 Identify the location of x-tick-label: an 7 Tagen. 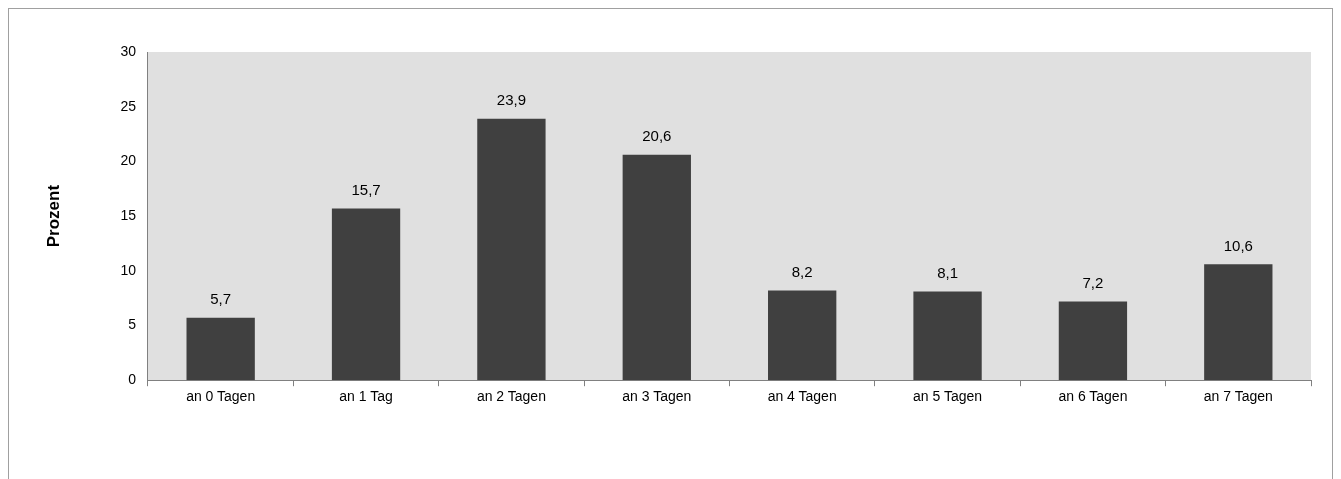
(1238, 396).